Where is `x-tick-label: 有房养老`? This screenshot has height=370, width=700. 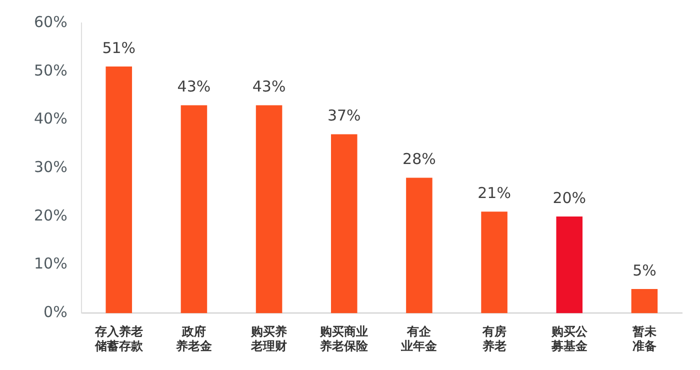
x-tick-label: 有房养老 is located at coordinates (493, 338).